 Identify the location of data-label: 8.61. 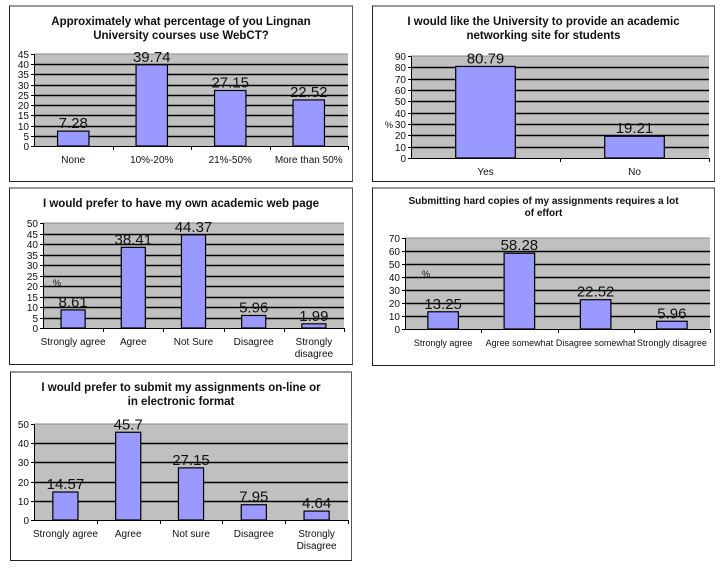
(72, 302).